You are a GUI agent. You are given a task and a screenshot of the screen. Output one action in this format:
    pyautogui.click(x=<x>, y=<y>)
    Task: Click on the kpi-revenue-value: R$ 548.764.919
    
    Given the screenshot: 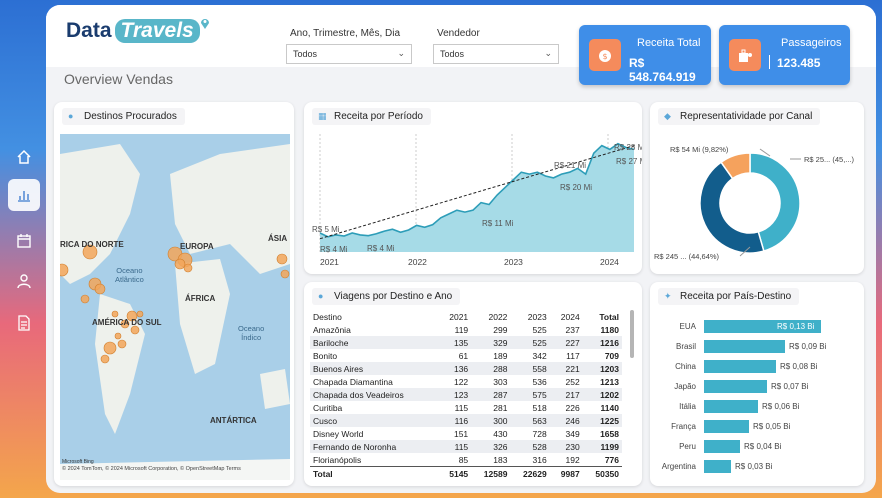 What is the action you would take?
    pyautogui.click(x=662, y=70)
    